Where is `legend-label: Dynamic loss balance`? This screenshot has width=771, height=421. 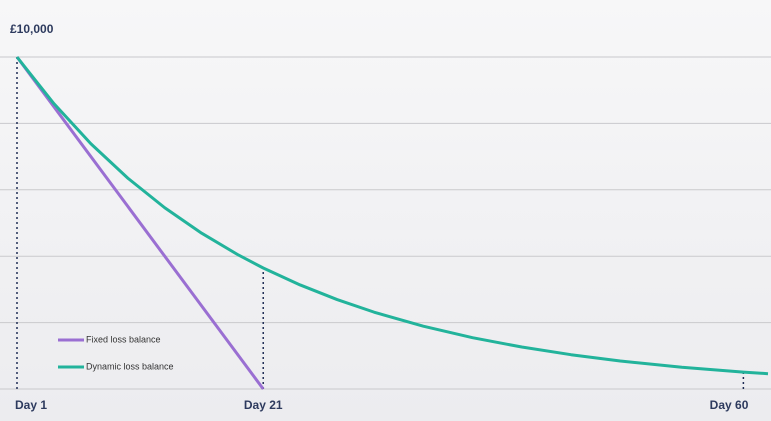 legend-label: Dynamic loss balance is located at coordinates (130, 366).